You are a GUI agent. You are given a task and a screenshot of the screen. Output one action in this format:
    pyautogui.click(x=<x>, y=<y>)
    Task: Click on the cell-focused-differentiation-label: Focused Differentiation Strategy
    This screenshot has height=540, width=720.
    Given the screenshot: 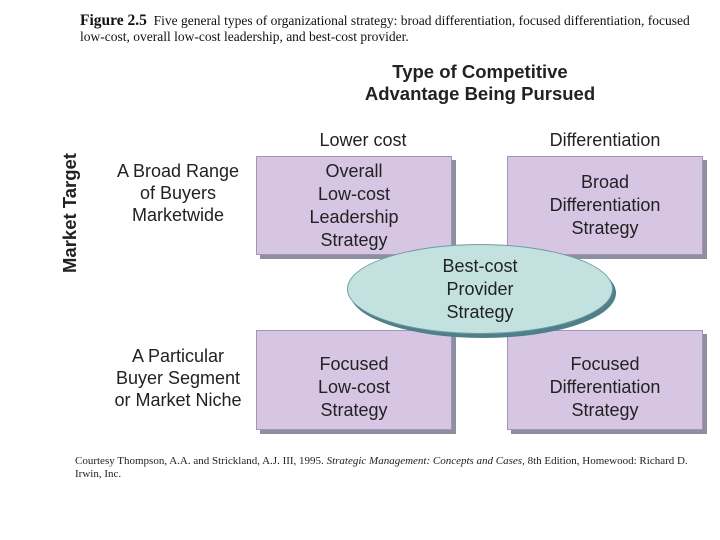 What is the action you would take?
    pyautogui.click(x=605, y=386)
    